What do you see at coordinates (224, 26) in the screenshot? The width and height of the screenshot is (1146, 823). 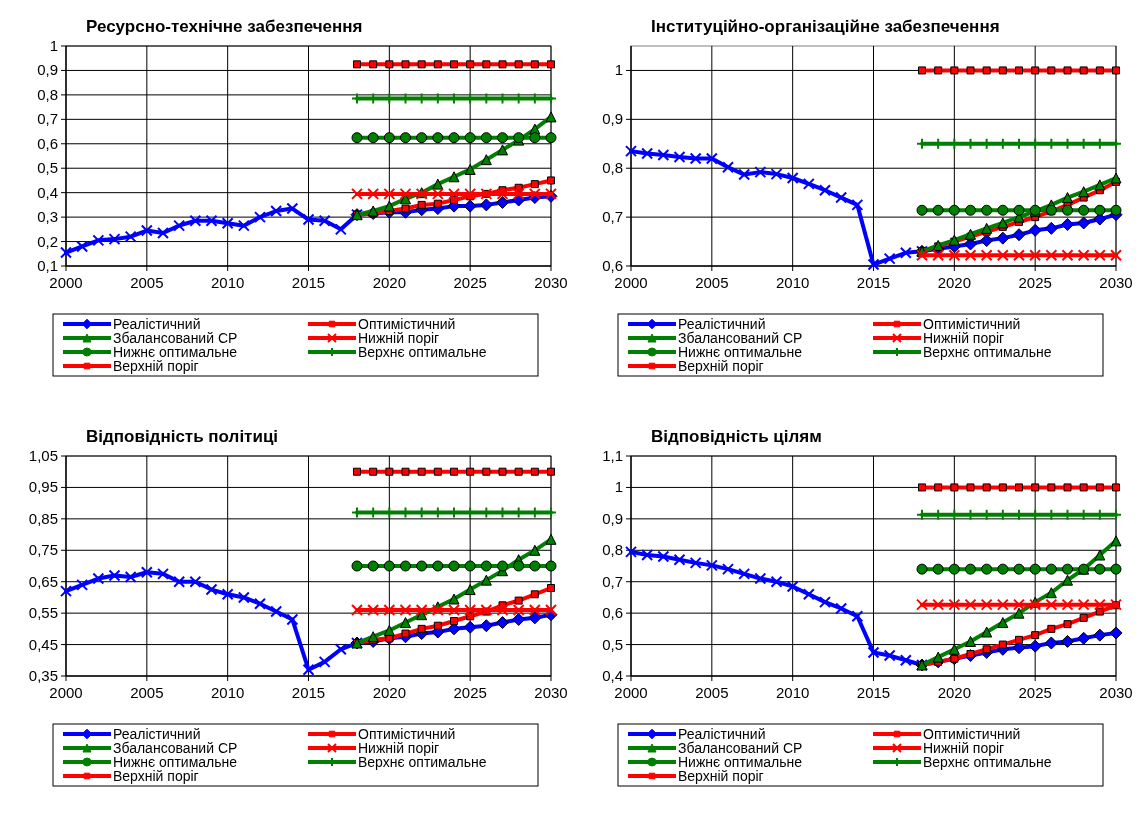 I see `chart-title: Ресурсно-технічне забезпечення` at bounding box center [224, 26].